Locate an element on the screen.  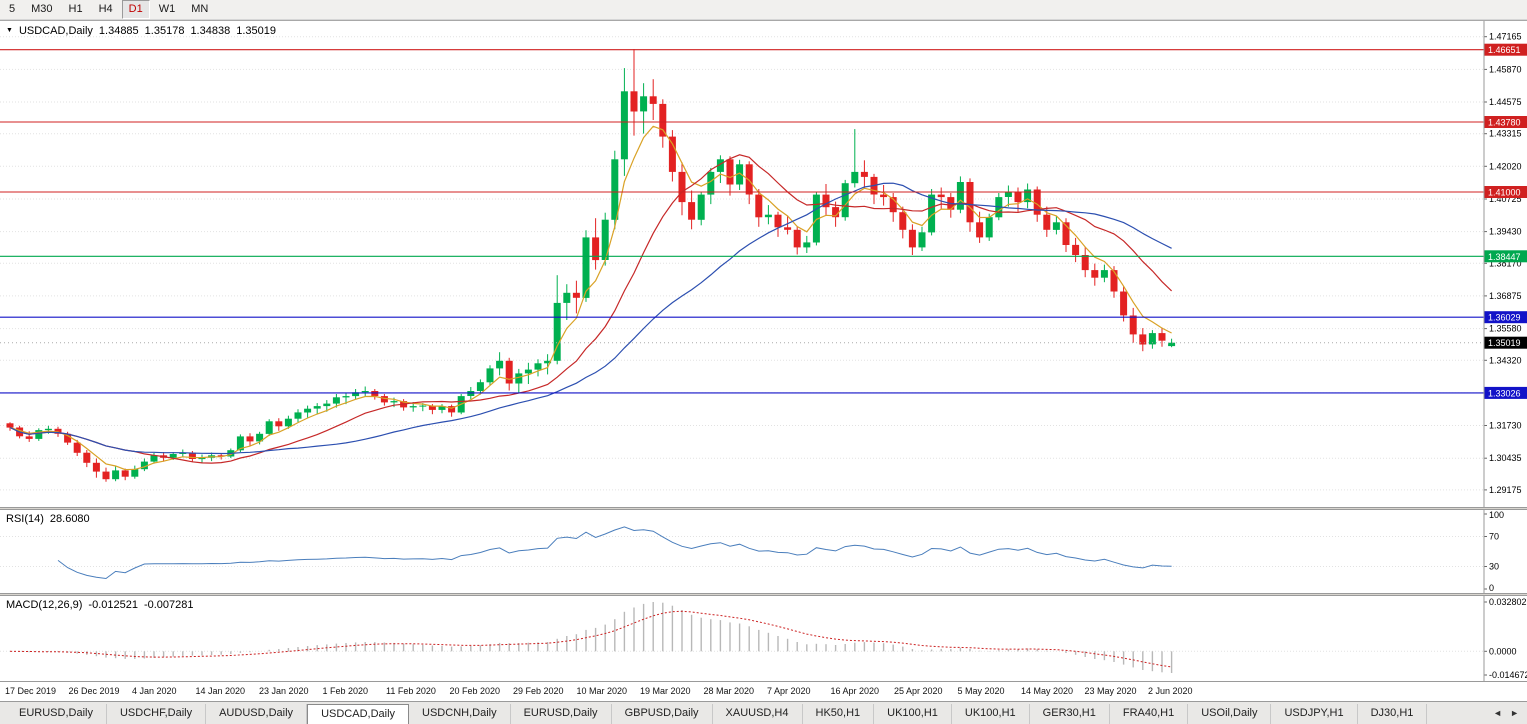
chart-tab-hk50-h1: HK50,H1 is located at coordinates (838, 714).